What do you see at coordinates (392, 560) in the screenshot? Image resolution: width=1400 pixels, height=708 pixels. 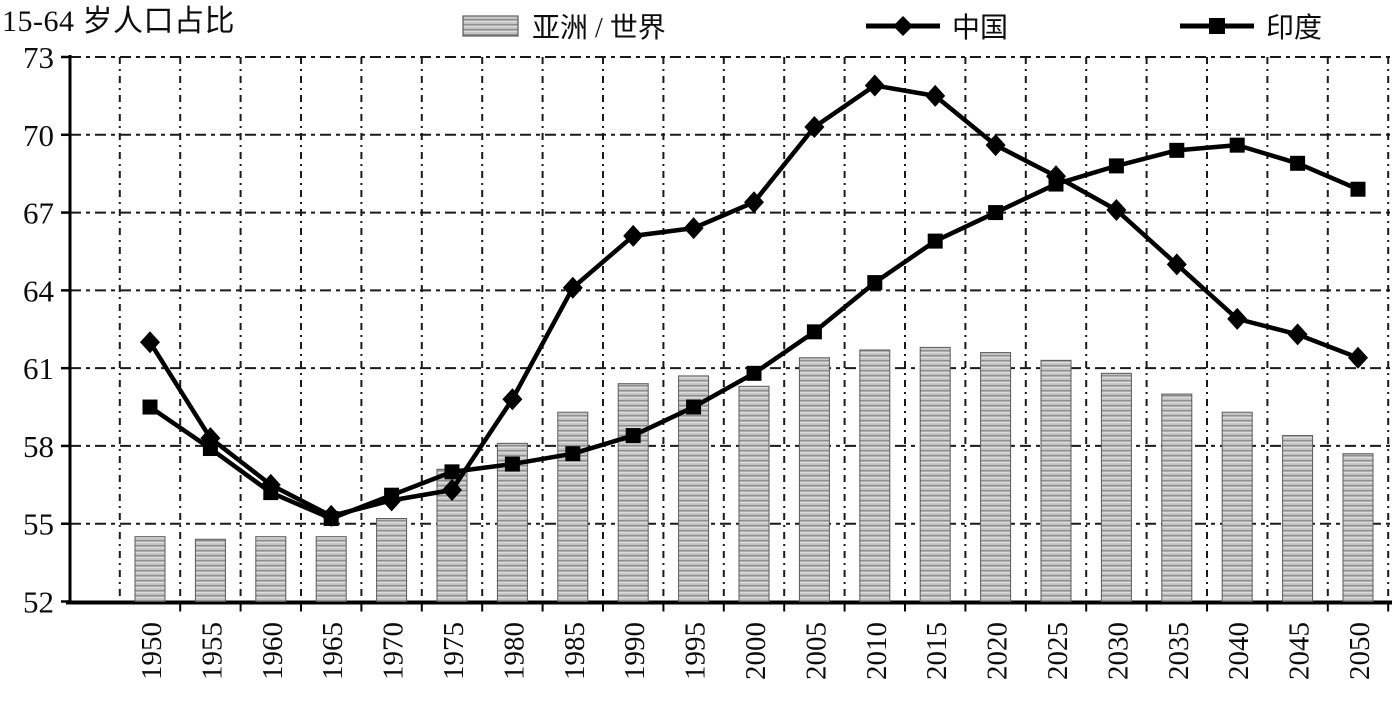 I see `bar-1970` at bounding box center [392, 560].